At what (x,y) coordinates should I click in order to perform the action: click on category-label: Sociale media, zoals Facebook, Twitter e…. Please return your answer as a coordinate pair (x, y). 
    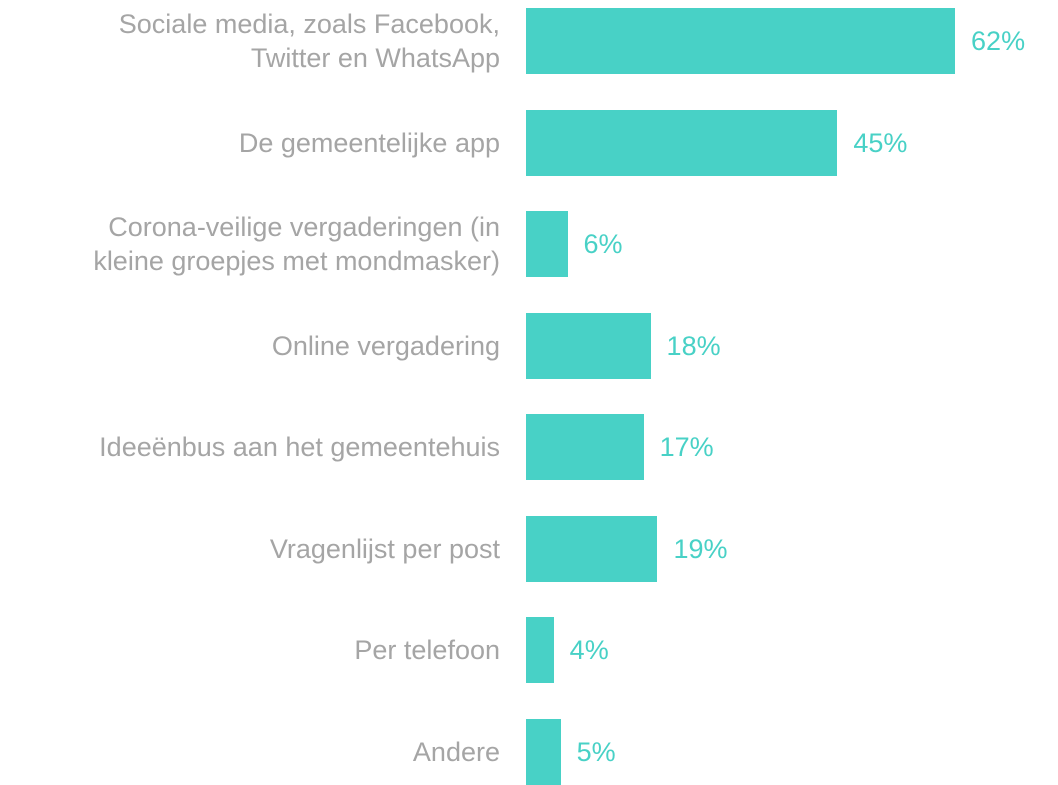
    Looking at the image, I should click on (309, 41).